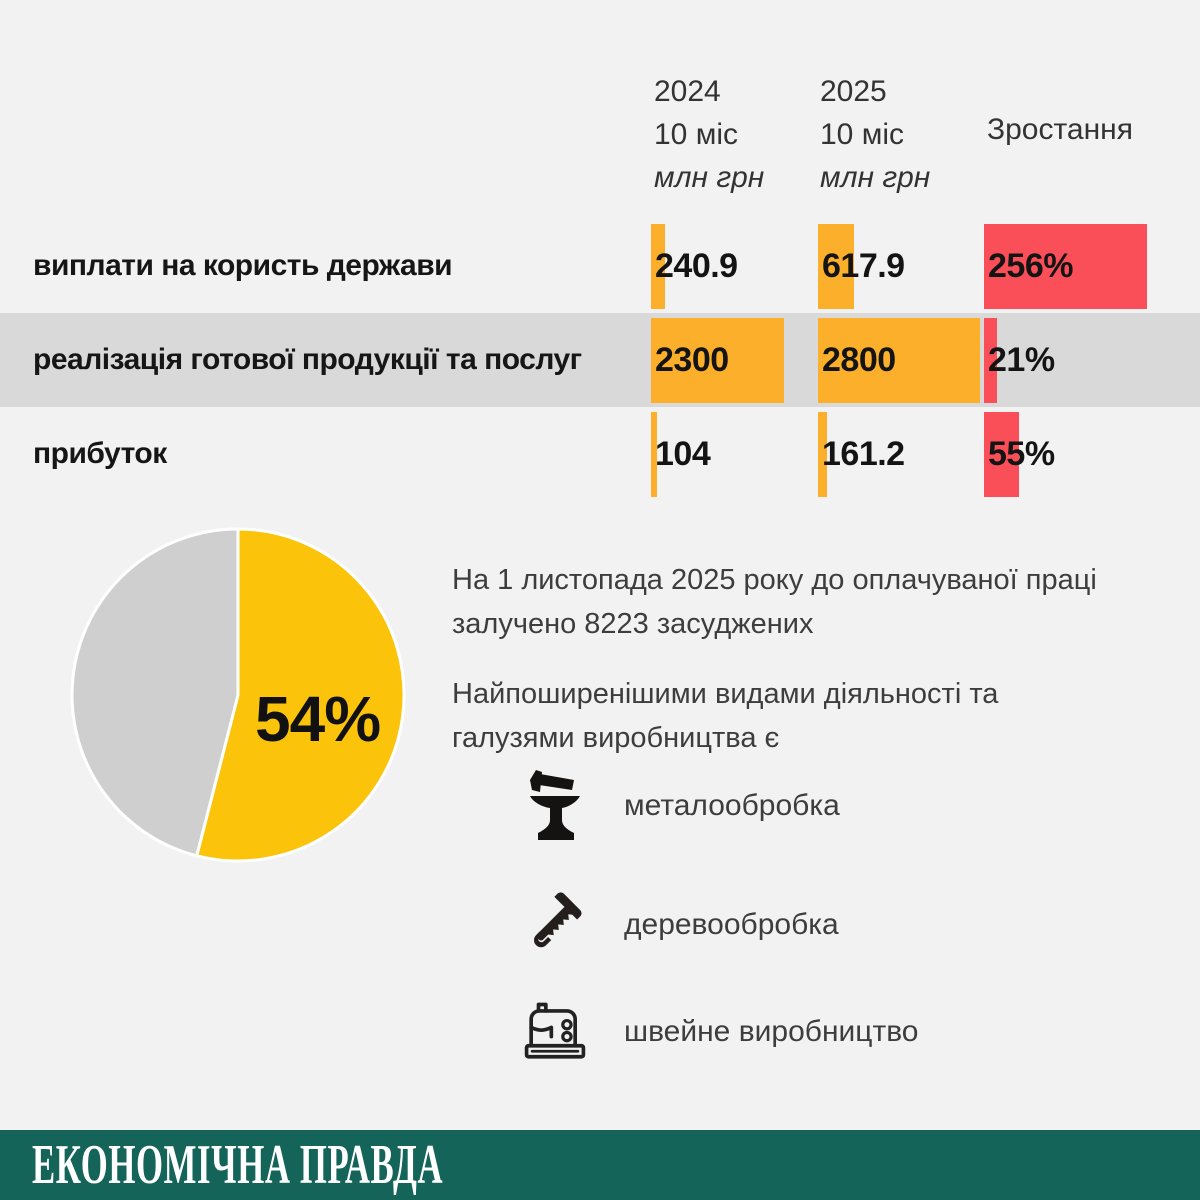 The height and width of the screenshot is (1200, 1200). Describe the element at coordinates (616, 738) in the screenshot. I see `paragraph-line: галузями виробництва є` at that location.